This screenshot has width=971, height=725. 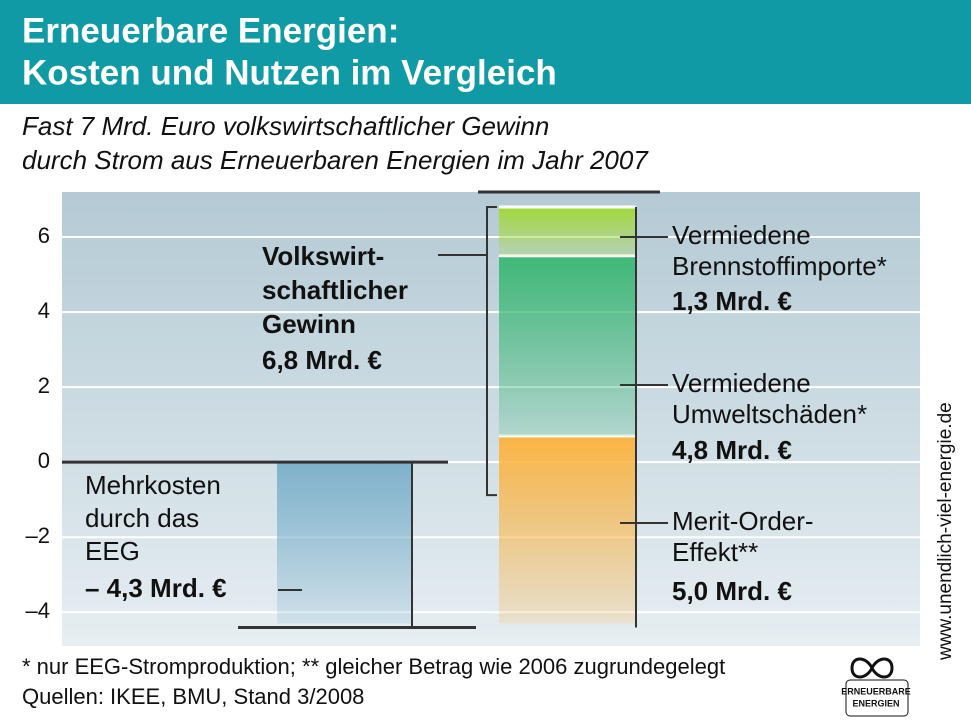 I want to click on y-tick-label: 2, so click(x=44, y=385).